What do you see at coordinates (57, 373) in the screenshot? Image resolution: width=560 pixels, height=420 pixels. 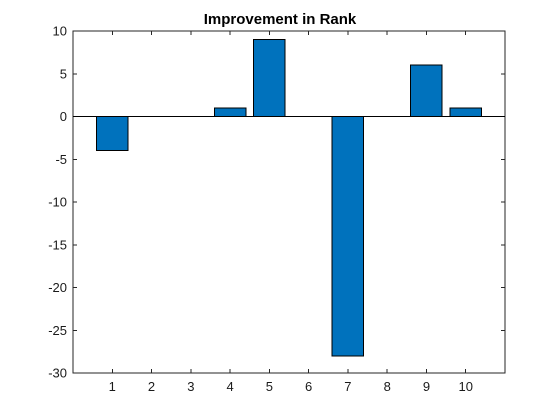 I see `y-tick-label: -30` at bounding box center [57, 373].